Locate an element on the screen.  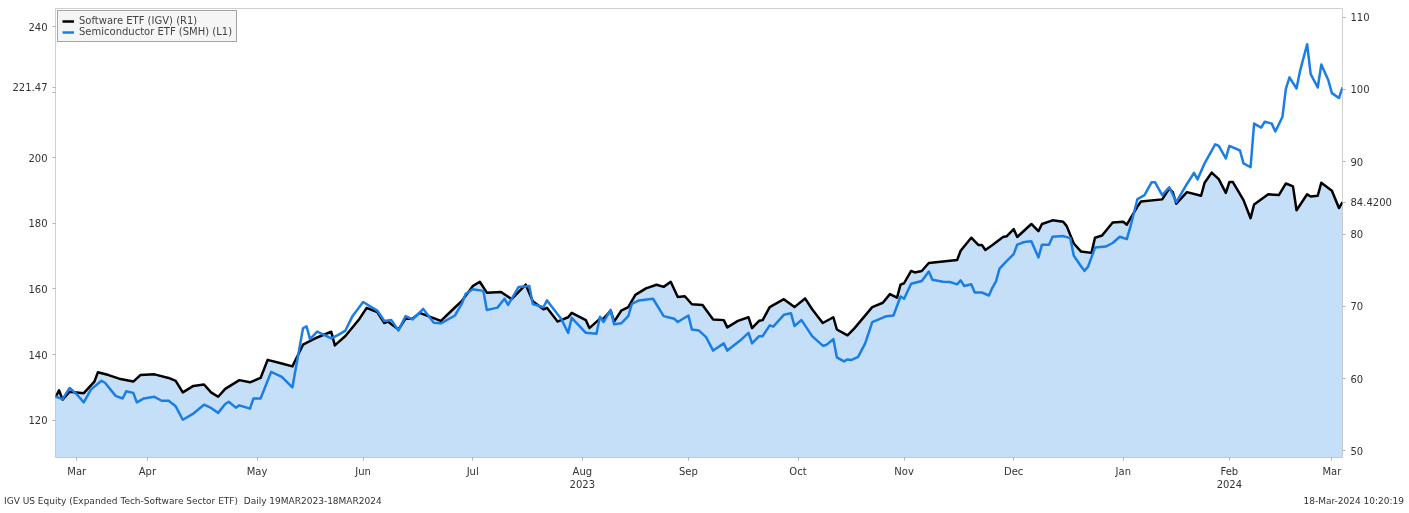
y2-tick-label: 100 is located at coordinates (1360, 90).